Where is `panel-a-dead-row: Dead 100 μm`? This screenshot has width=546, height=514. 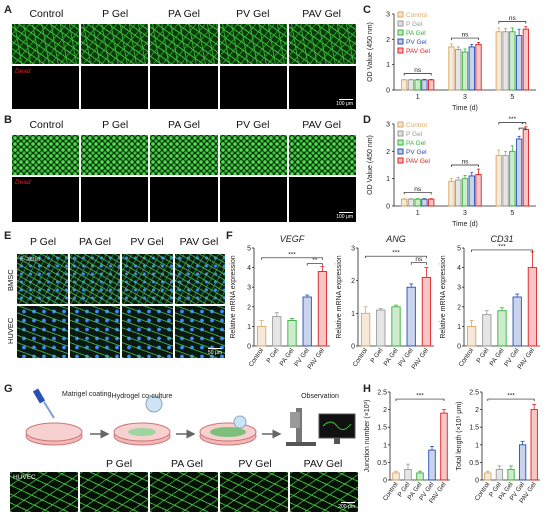 panel-a-dead-row: Dead 100 μm is located at coordinates (184, 87).